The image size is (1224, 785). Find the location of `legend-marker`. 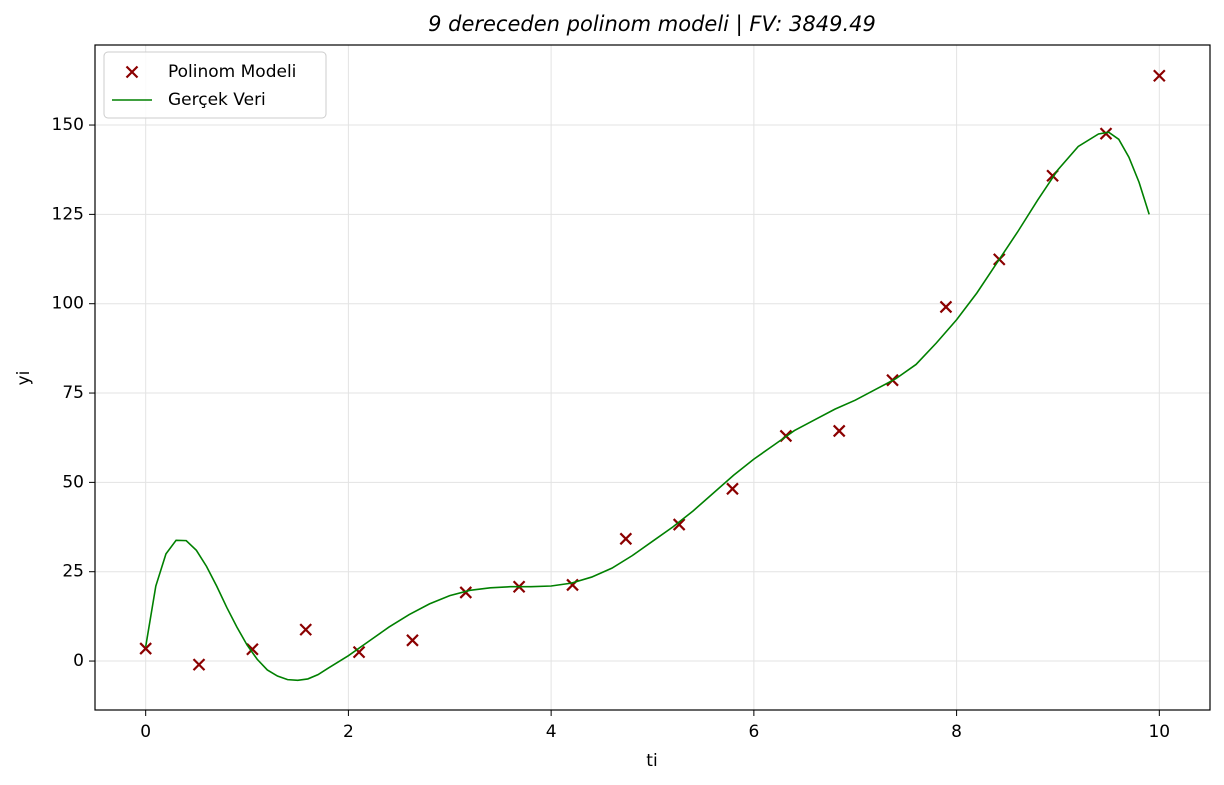

legend-marker is located at coordinates (132, 72).